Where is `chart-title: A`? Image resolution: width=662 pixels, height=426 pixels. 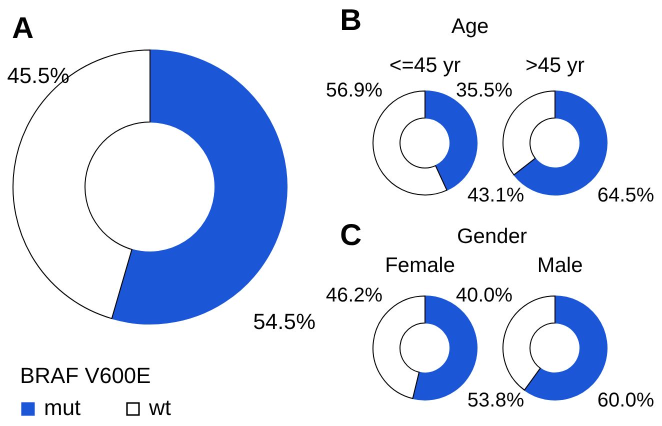
chart-title: A is located at coordinates (23, 28).